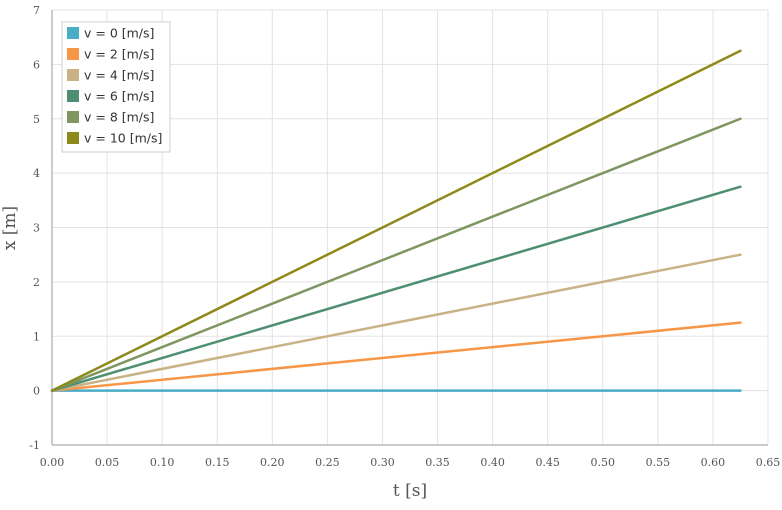 Image resolution: width=782 pixels, height=510 pixels. I want to click on x-tick-label: 0.15, so click(217, 462).